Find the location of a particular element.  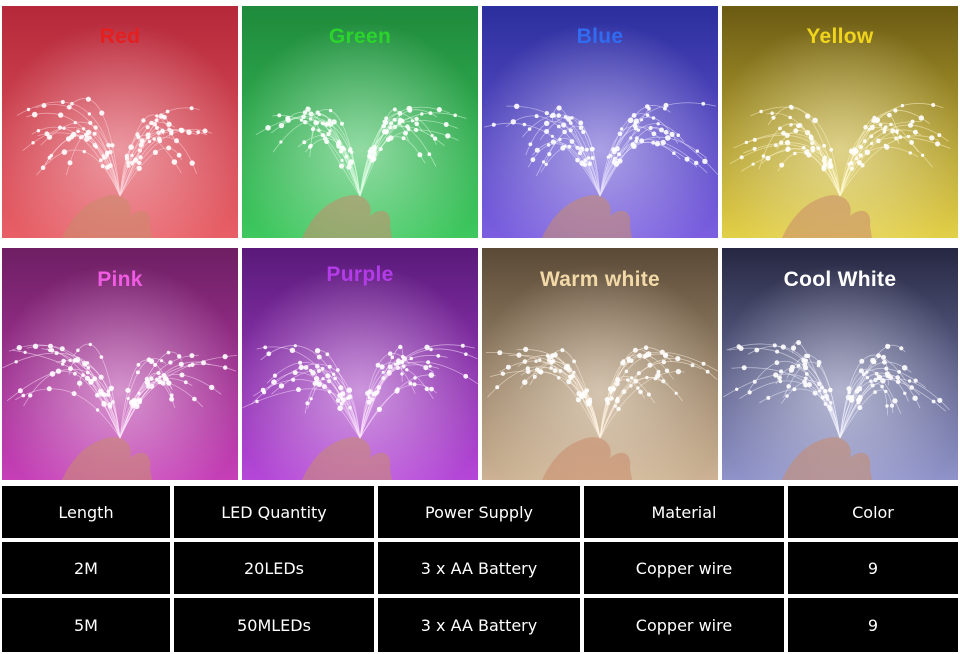

header-length: Length is located at coordinates (86, 512).